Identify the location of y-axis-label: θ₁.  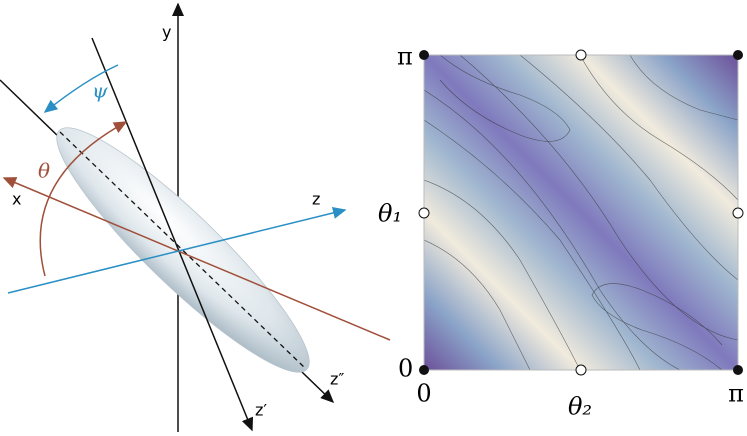
(390, 214).